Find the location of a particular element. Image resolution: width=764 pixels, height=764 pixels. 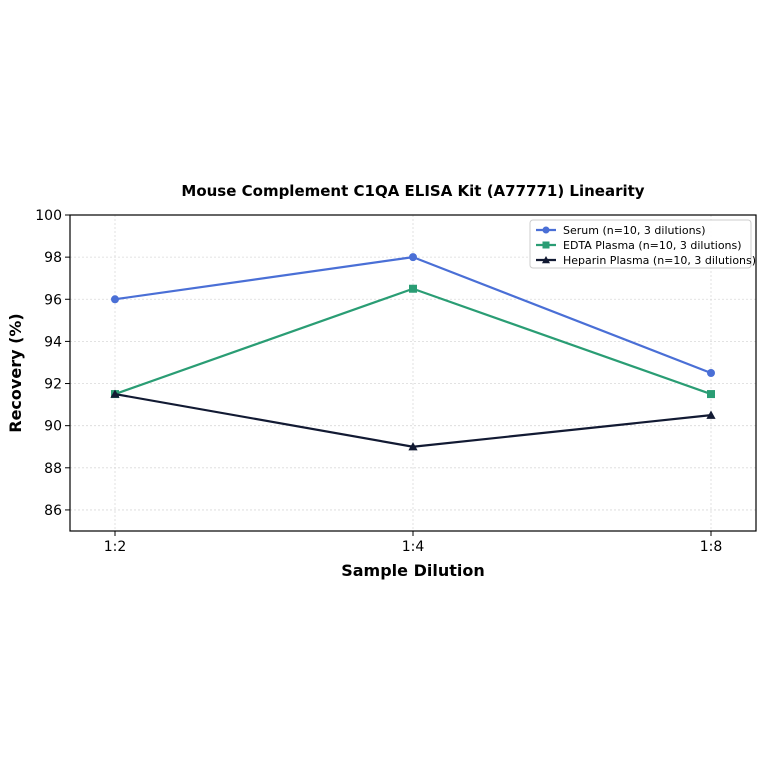

y-axis-label: Recovery (%) is located at coordinates (15, 372).